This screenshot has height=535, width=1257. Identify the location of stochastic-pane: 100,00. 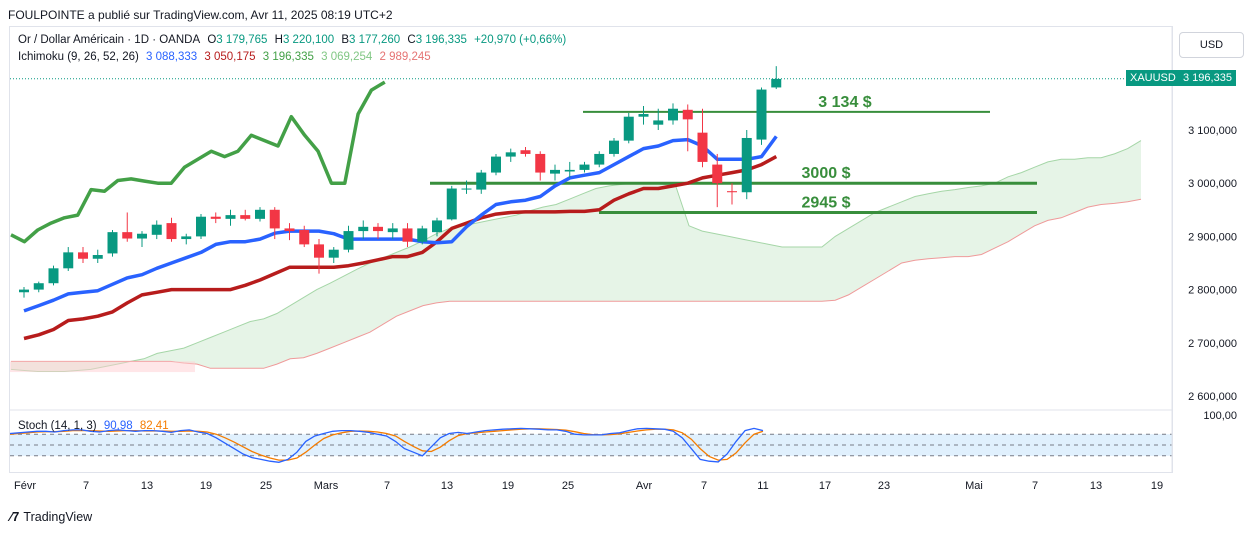
(623, 436).